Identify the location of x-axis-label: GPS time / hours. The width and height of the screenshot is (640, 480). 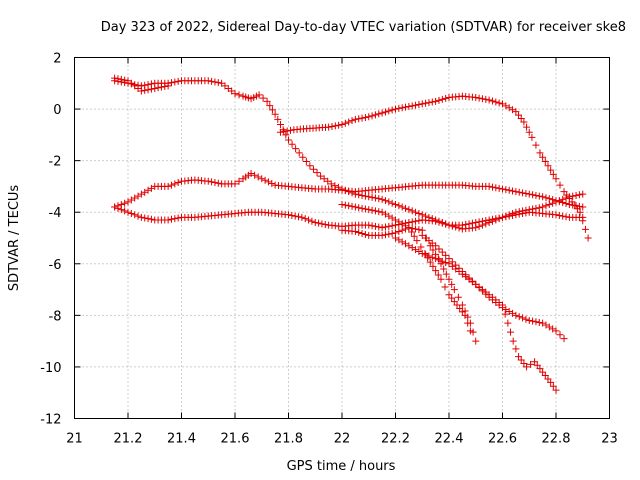
(341, 466).